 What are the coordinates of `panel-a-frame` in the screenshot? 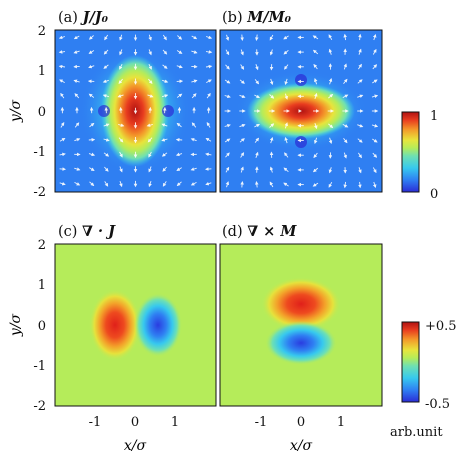 It's located at (135, 111).